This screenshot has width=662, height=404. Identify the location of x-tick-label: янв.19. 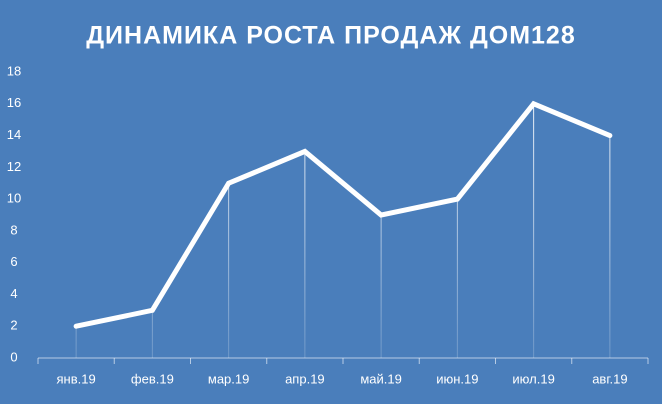
(76, 378).